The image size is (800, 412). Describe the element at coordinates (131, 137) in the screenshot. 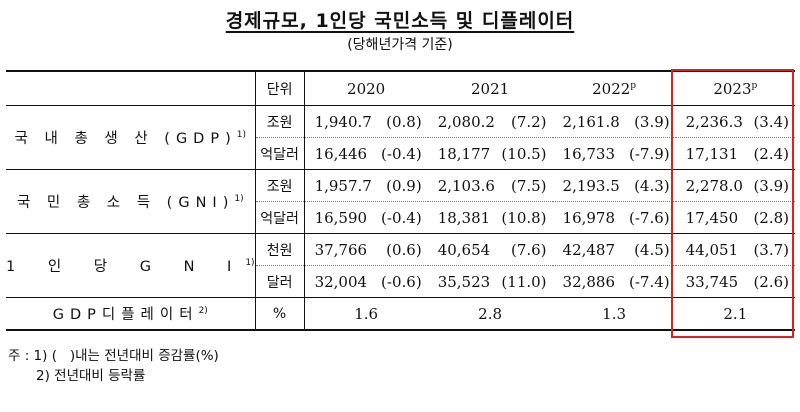

I see `row-label-gdp: 국 내 총 생 산 (GDP)1)` at that location.